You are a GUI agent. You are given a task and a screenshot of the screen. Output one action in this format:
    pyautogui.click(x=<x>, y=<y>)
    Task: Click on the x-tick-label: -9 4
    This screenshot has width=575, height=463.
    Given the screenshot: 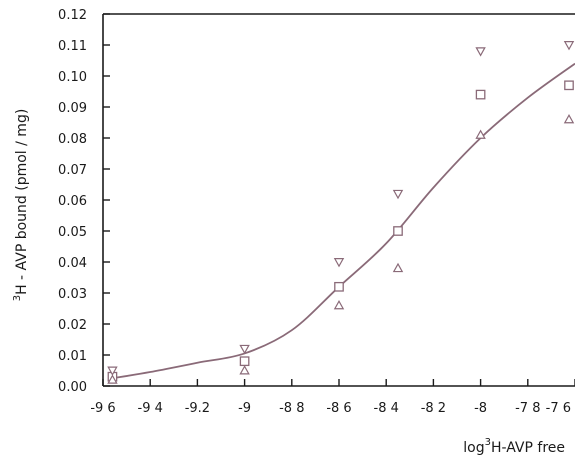 What is the action you would take?
    pyautogui.click(x=150, y=408)
    